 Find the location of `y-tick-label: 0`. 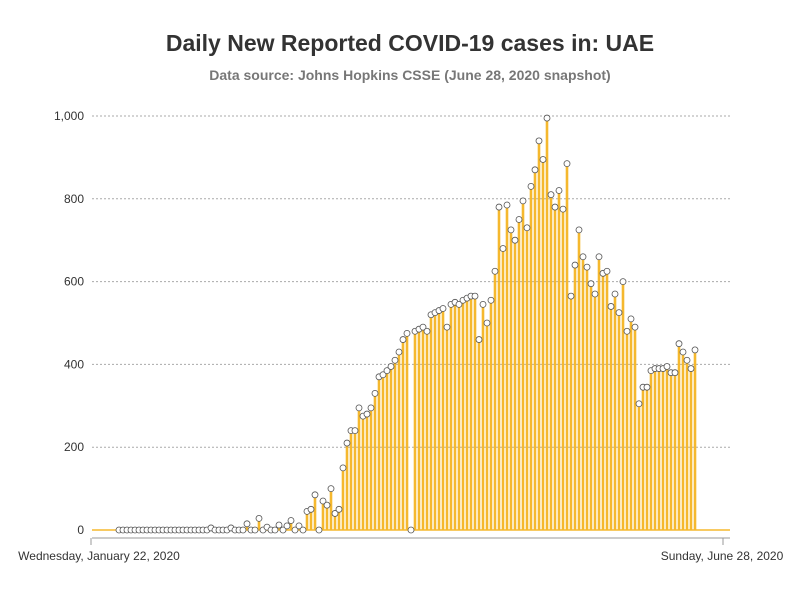

y-tick-label: 0 is located at coordinates (80, 530).